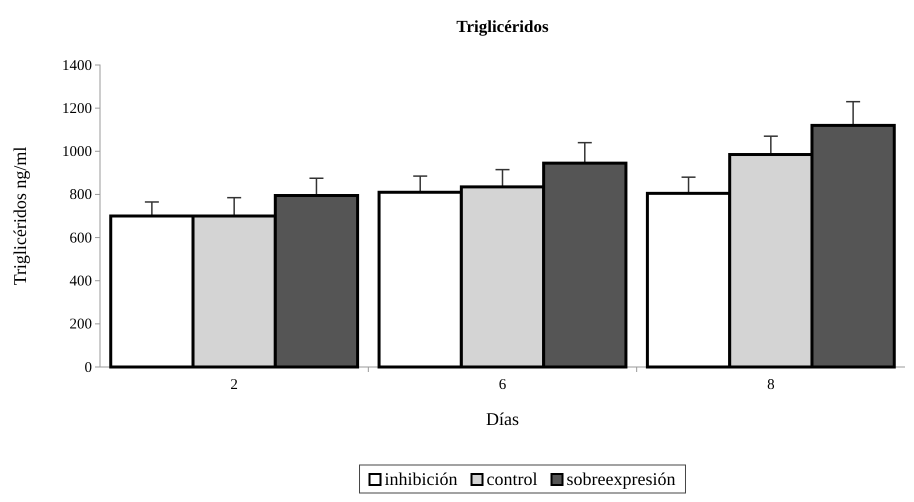 The width and height of the screenshot is (914, 502). Describe the element at coordinates (771, 385) in the screenshot. I see `x-tick-label: 8` at that location.